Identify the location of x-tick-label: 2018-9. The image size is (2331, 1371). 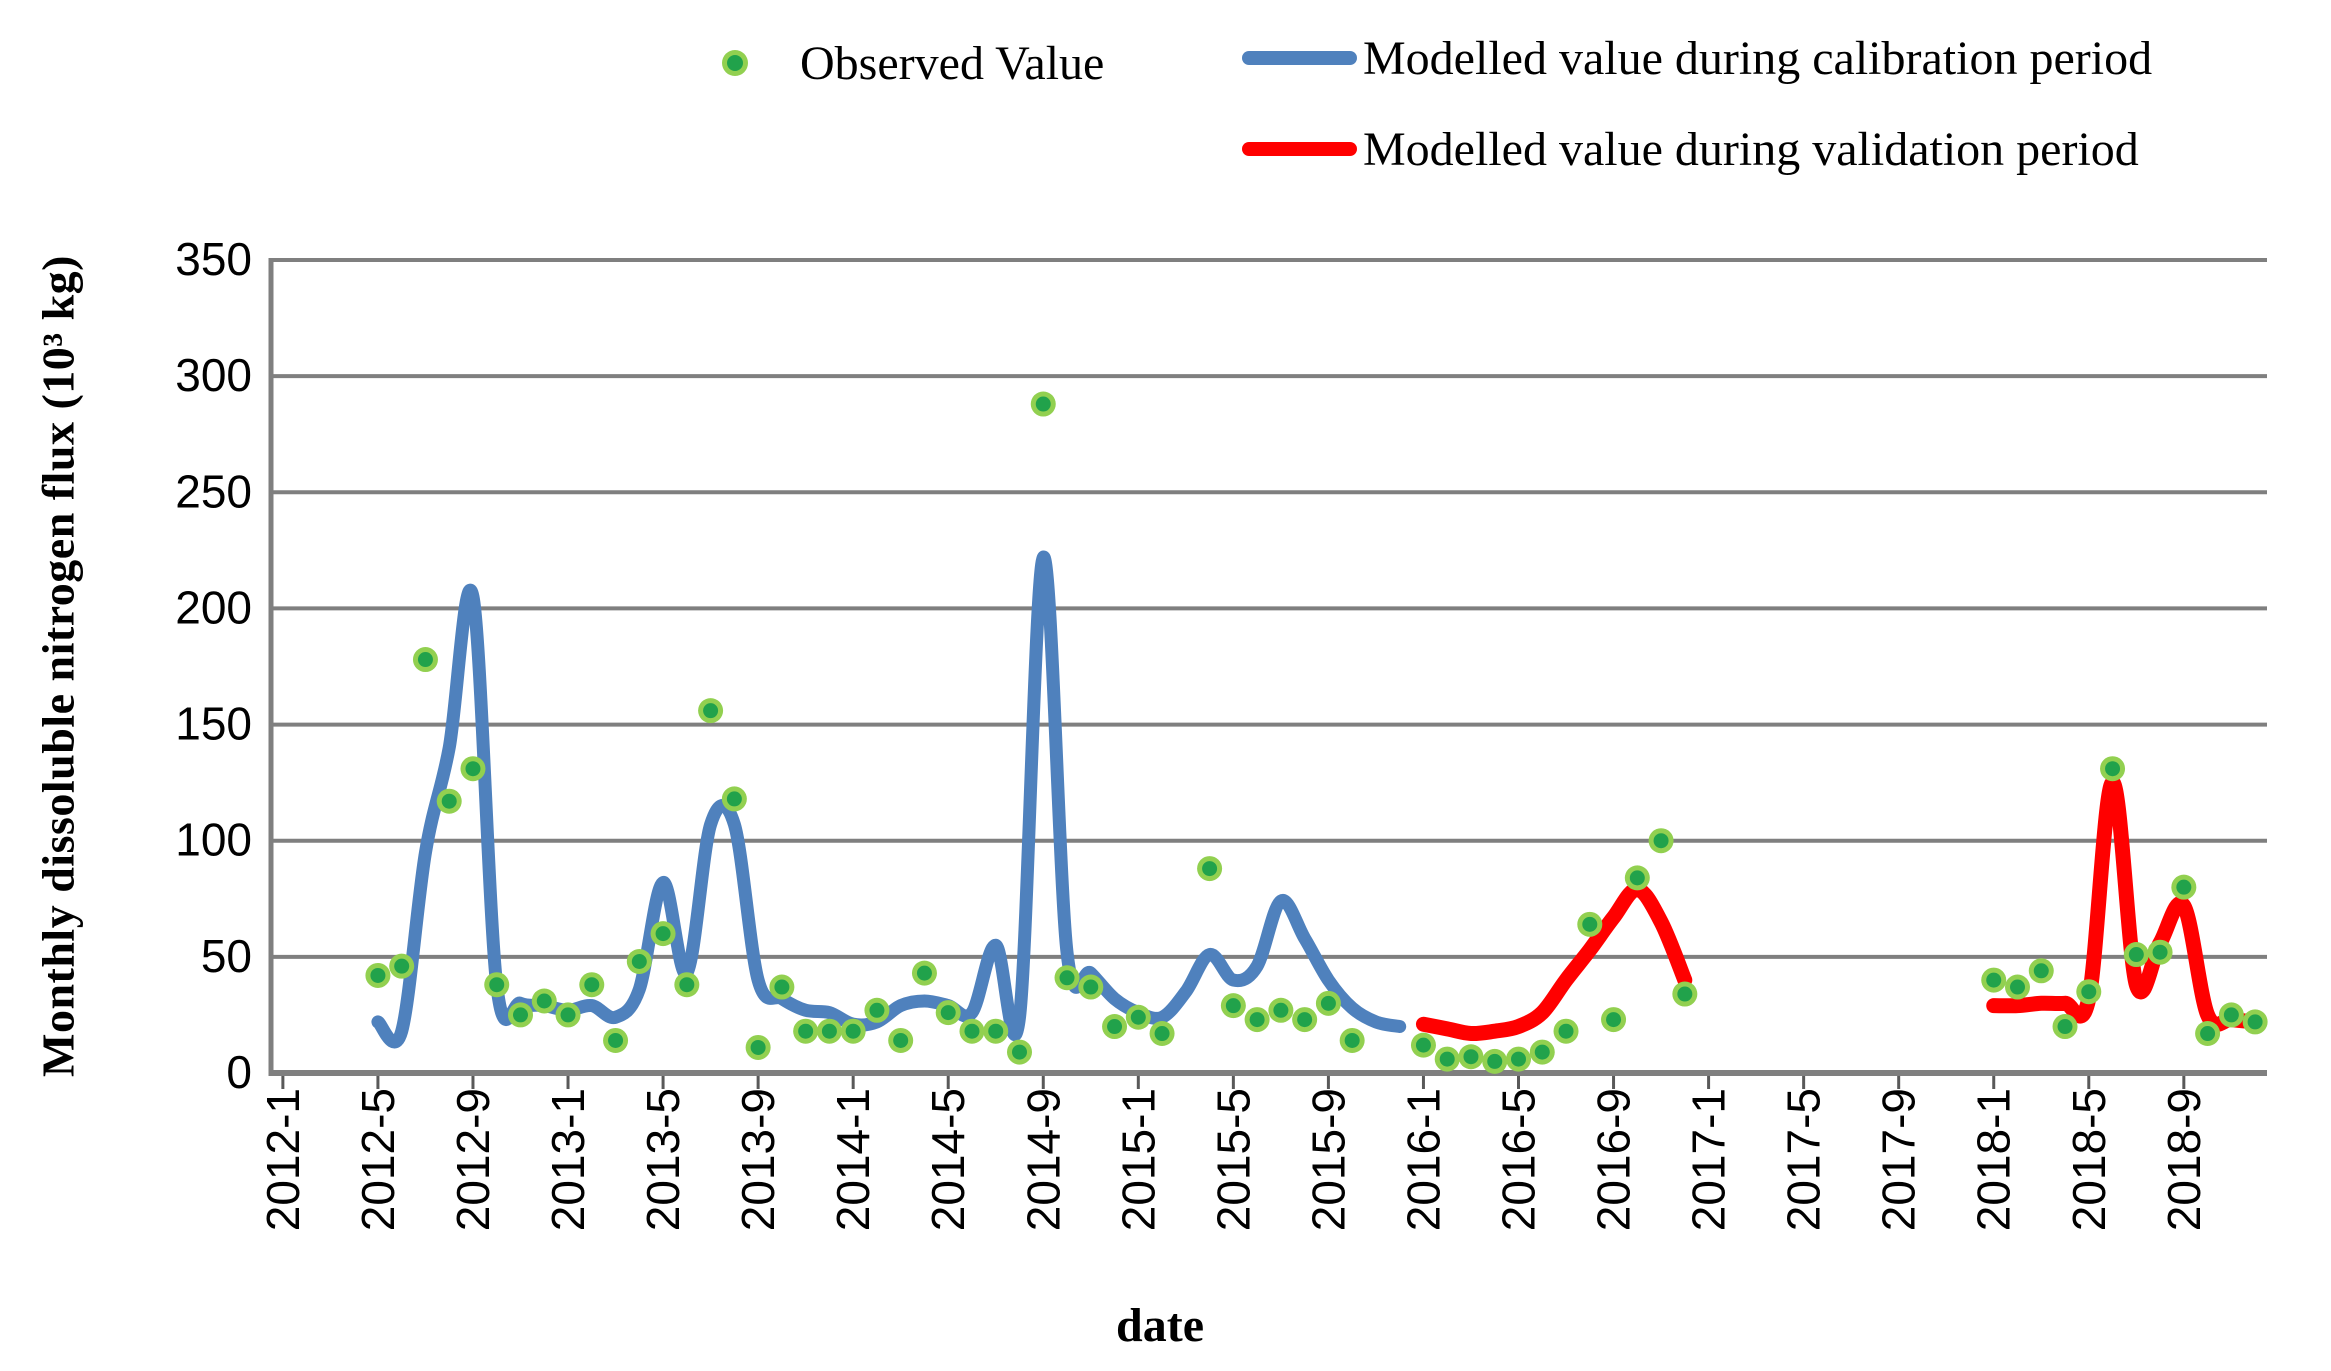
(2184, 1159).